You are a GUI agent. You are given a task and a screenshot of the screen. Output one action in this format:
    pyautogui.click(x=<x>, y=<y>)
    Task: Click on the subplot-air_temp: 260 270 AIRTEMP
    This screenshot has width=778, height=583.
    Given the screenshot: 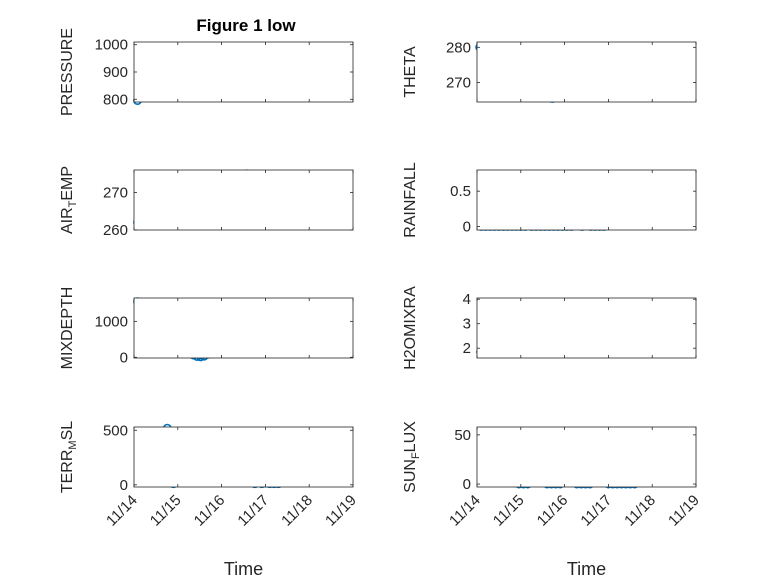 What is the action you would take?
    pyautogui.click(x=206, y=202)
    